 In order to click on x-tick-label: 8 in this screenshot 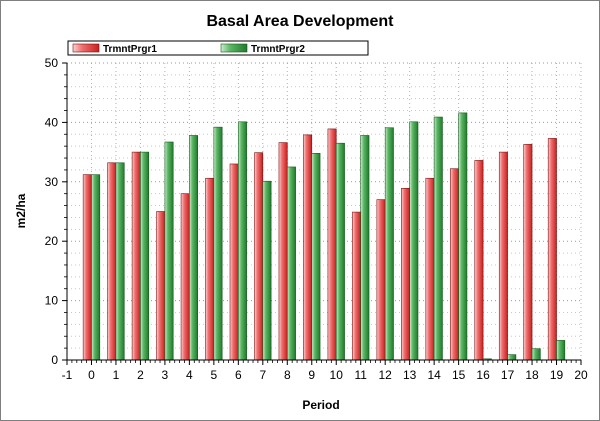, I will do `click(287, 375)`.